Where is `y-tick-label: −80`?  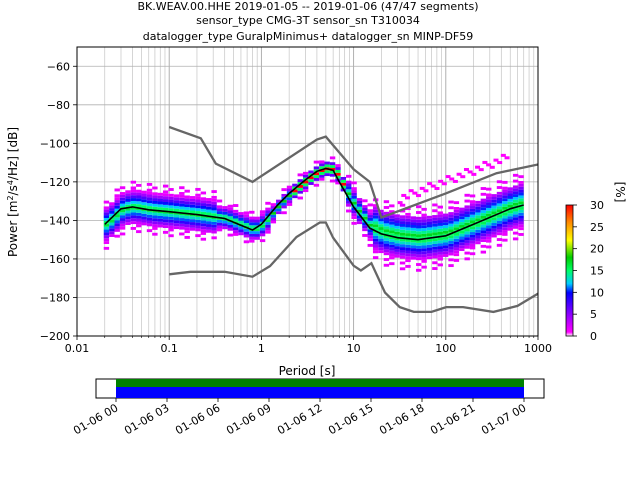 y-tick-label: −80 is located at coordinates (58, 105).